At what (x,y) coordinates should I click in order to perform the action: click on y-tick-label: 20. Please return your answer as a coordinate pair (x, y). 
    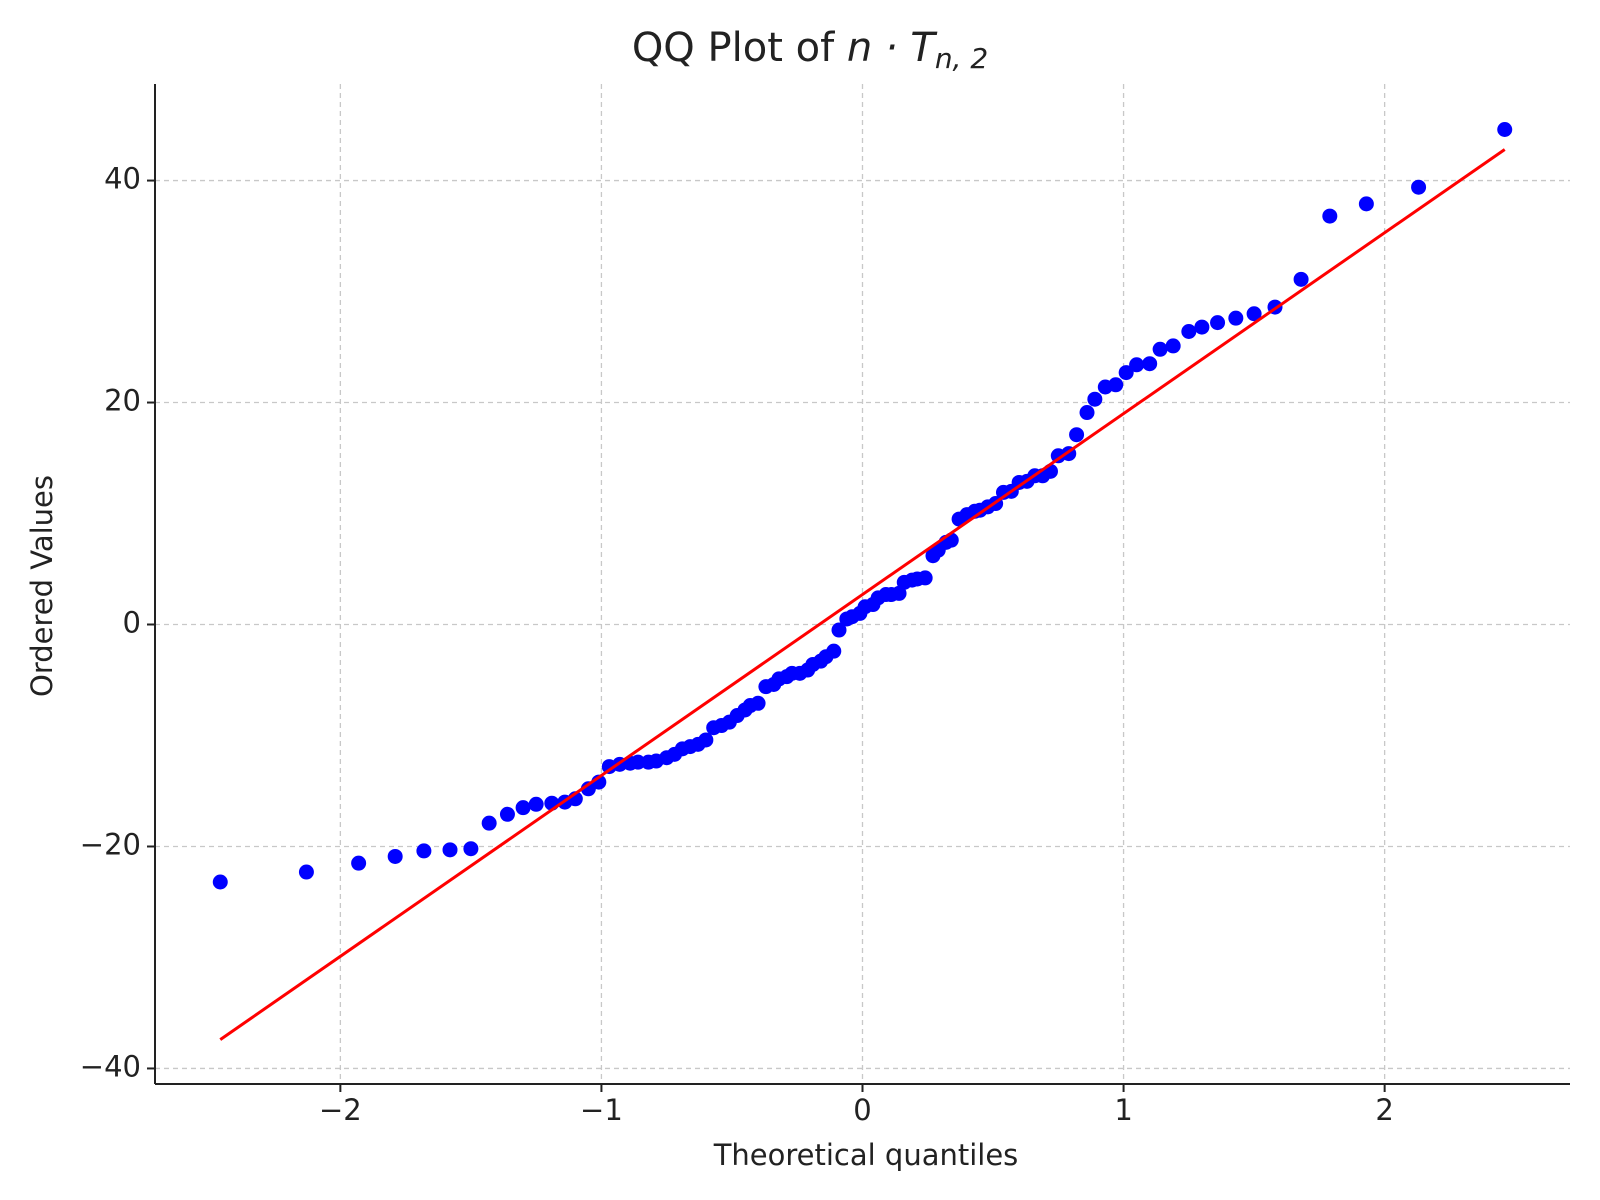
    Looking at the image, I should click on (122, 401).